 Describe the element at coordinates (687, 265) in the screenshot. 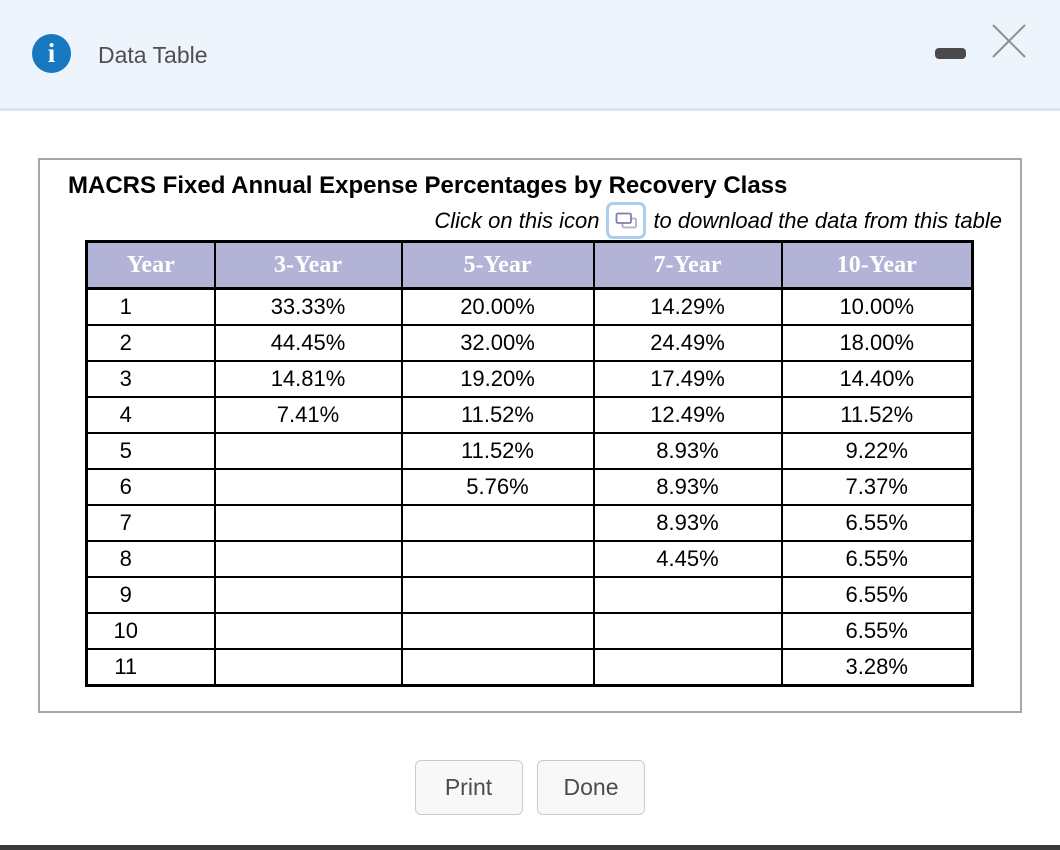

I see `column-header: 7-Year` at that location.